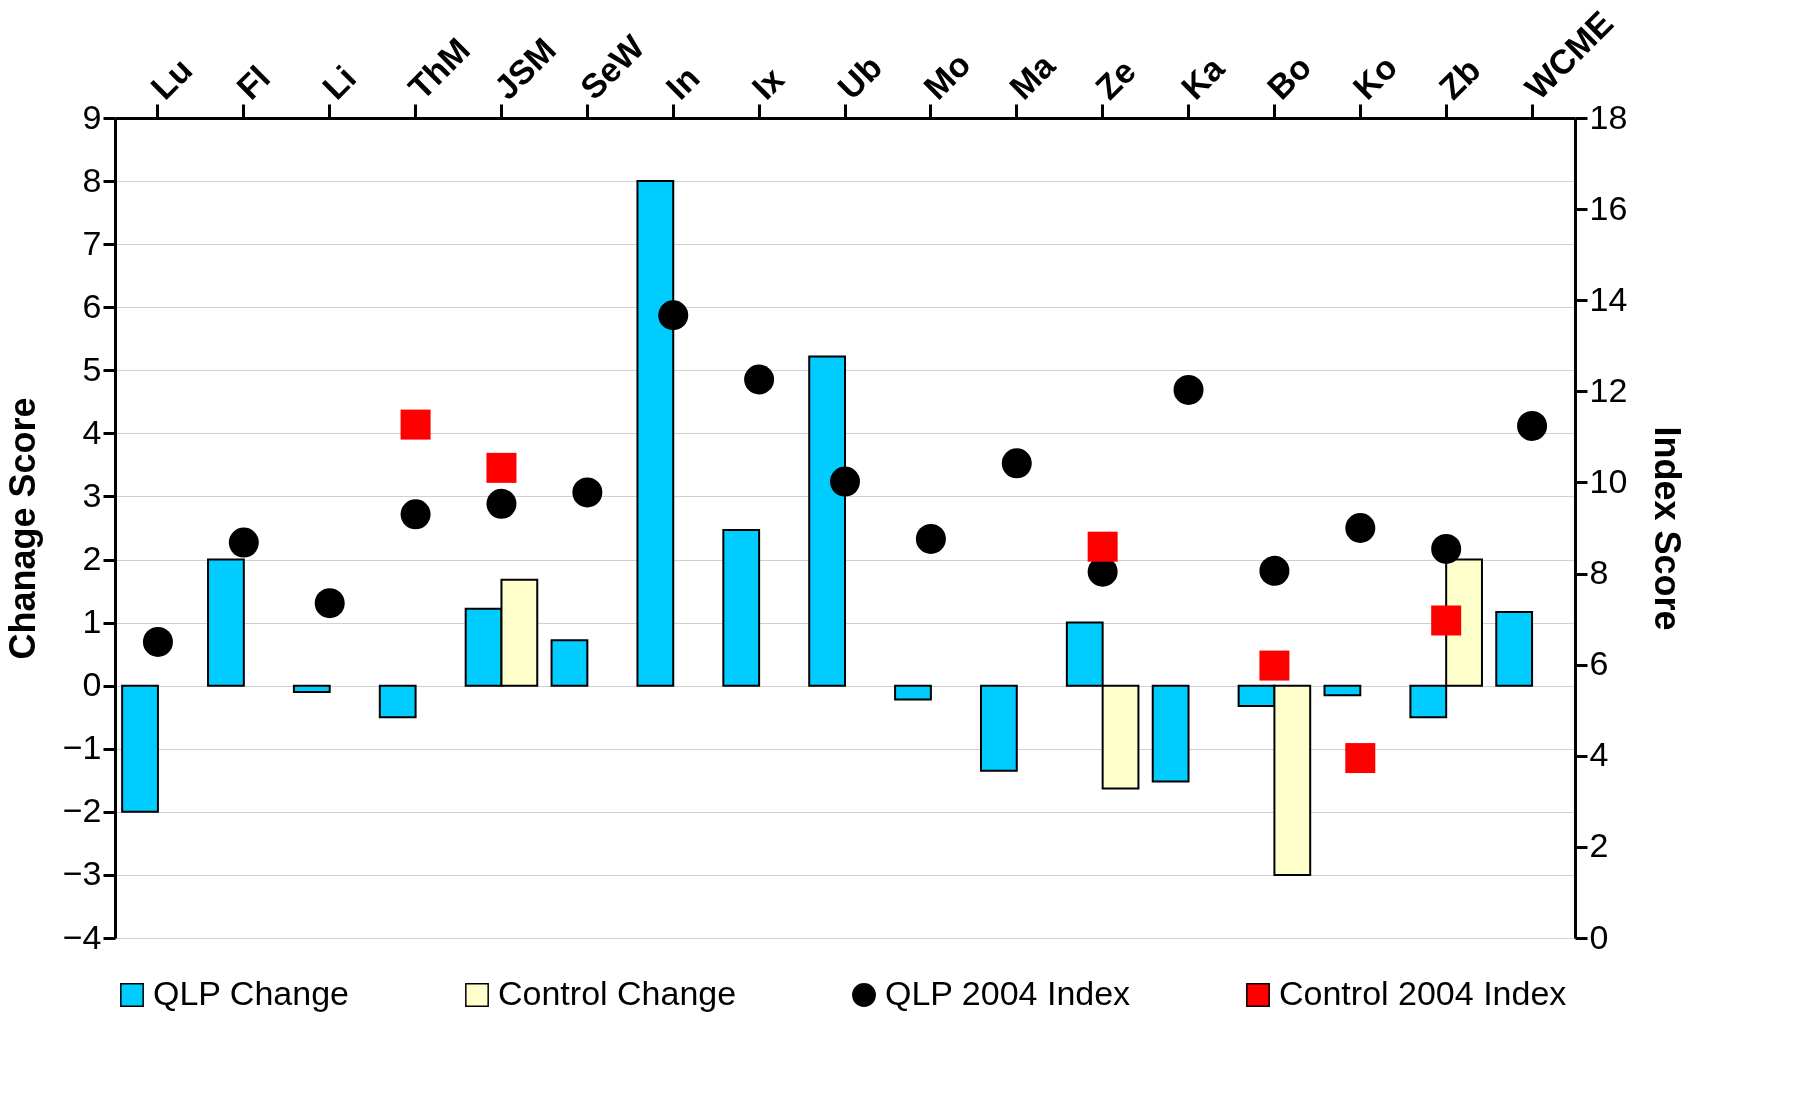 This screenshot has width=1804, height=1114. I want to click on y-tick-label: 2, so click(92, 558).